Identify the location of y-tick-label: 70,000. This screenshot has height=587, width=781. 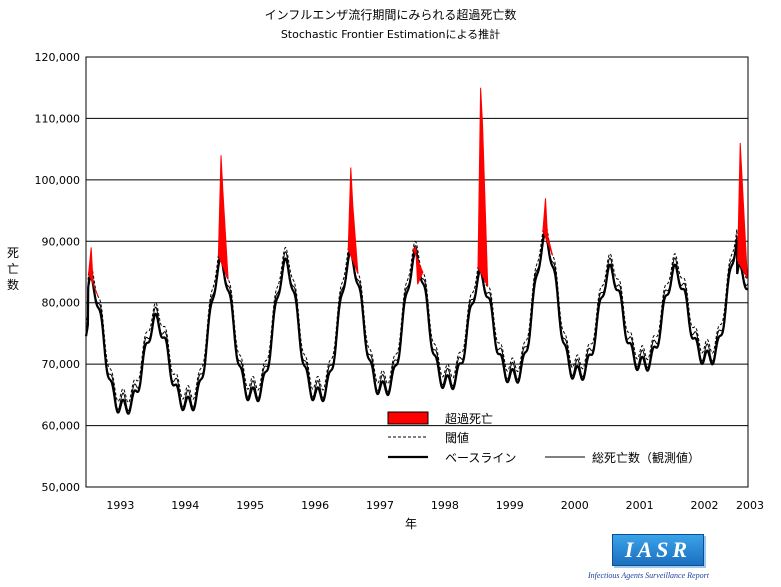
(61, 364).